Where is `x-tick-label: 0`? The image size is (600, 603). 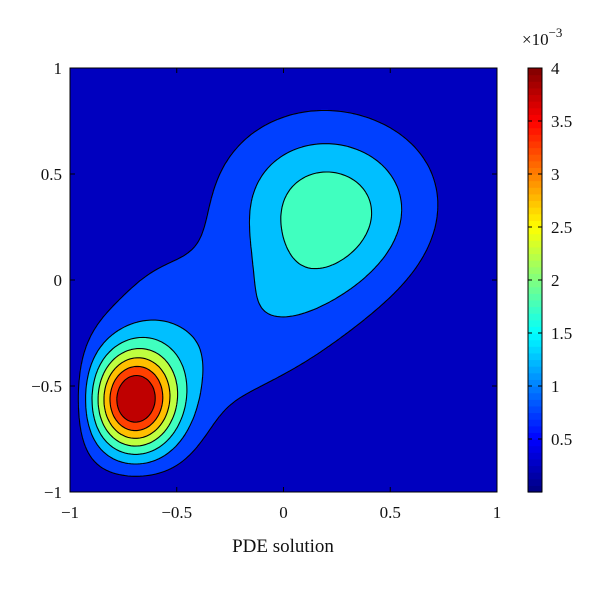 x-tick-label: 0 is located at coordinates (283, 512).